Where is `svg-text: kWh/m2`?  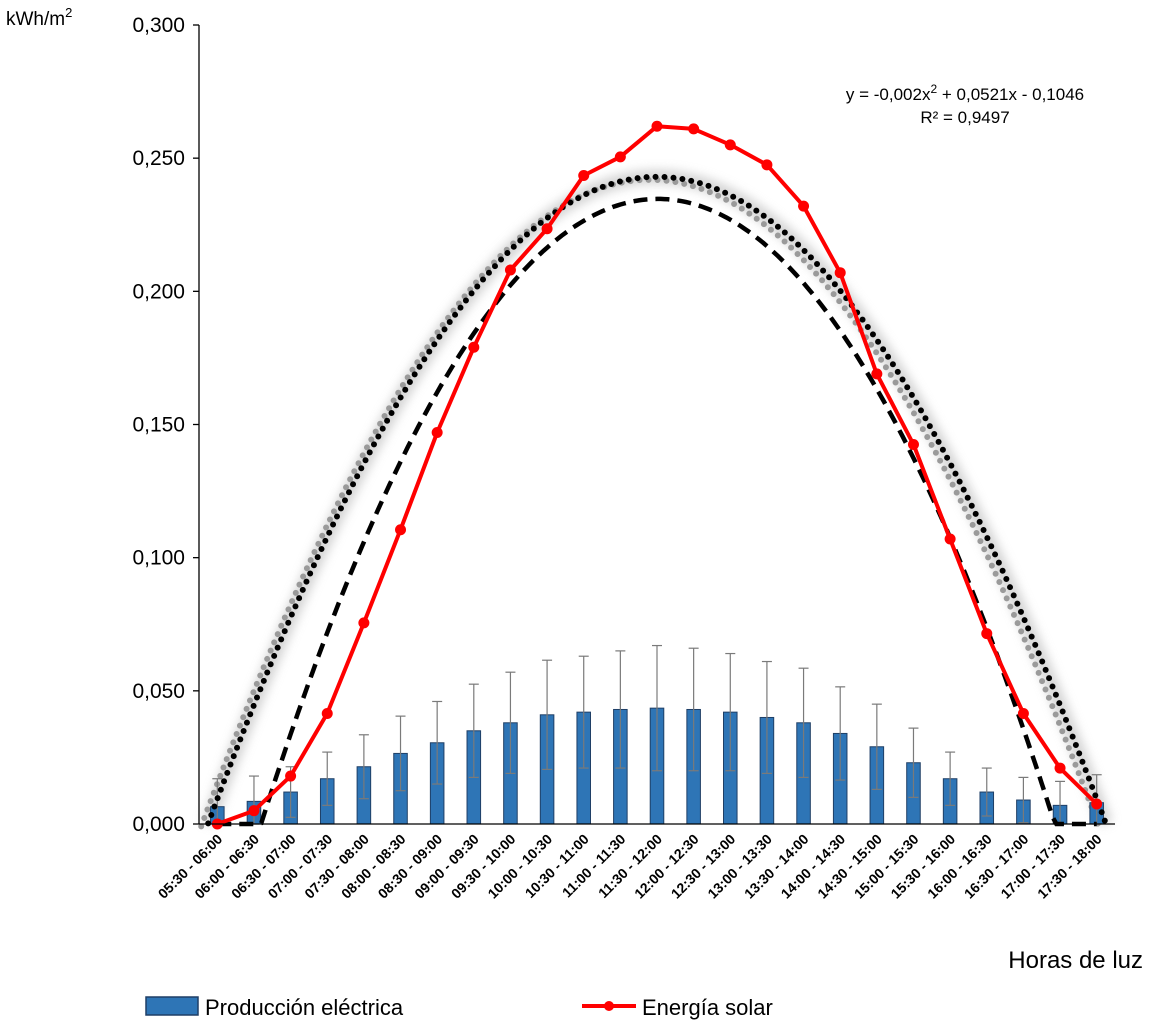 svg-text: kWh/m2 is located at coordinates (39, 17).